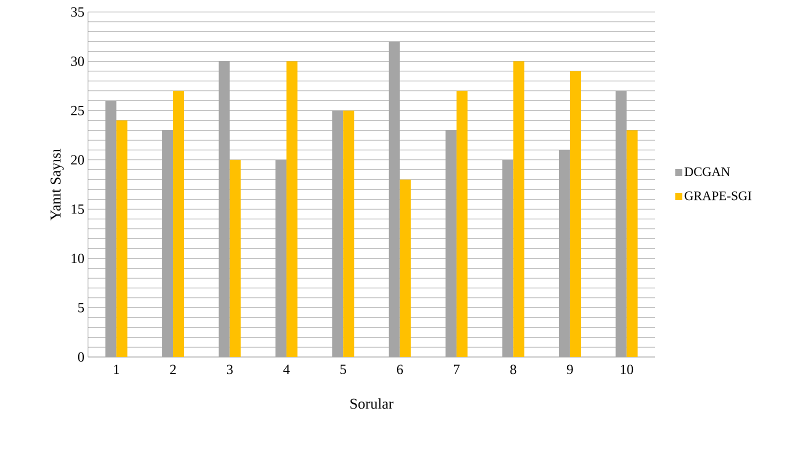 The height and width of the screenshot is (451, 808). Describe the element at coordinates (569, 369) in the screenshot. I see `x-tick-label: 9` at that location.